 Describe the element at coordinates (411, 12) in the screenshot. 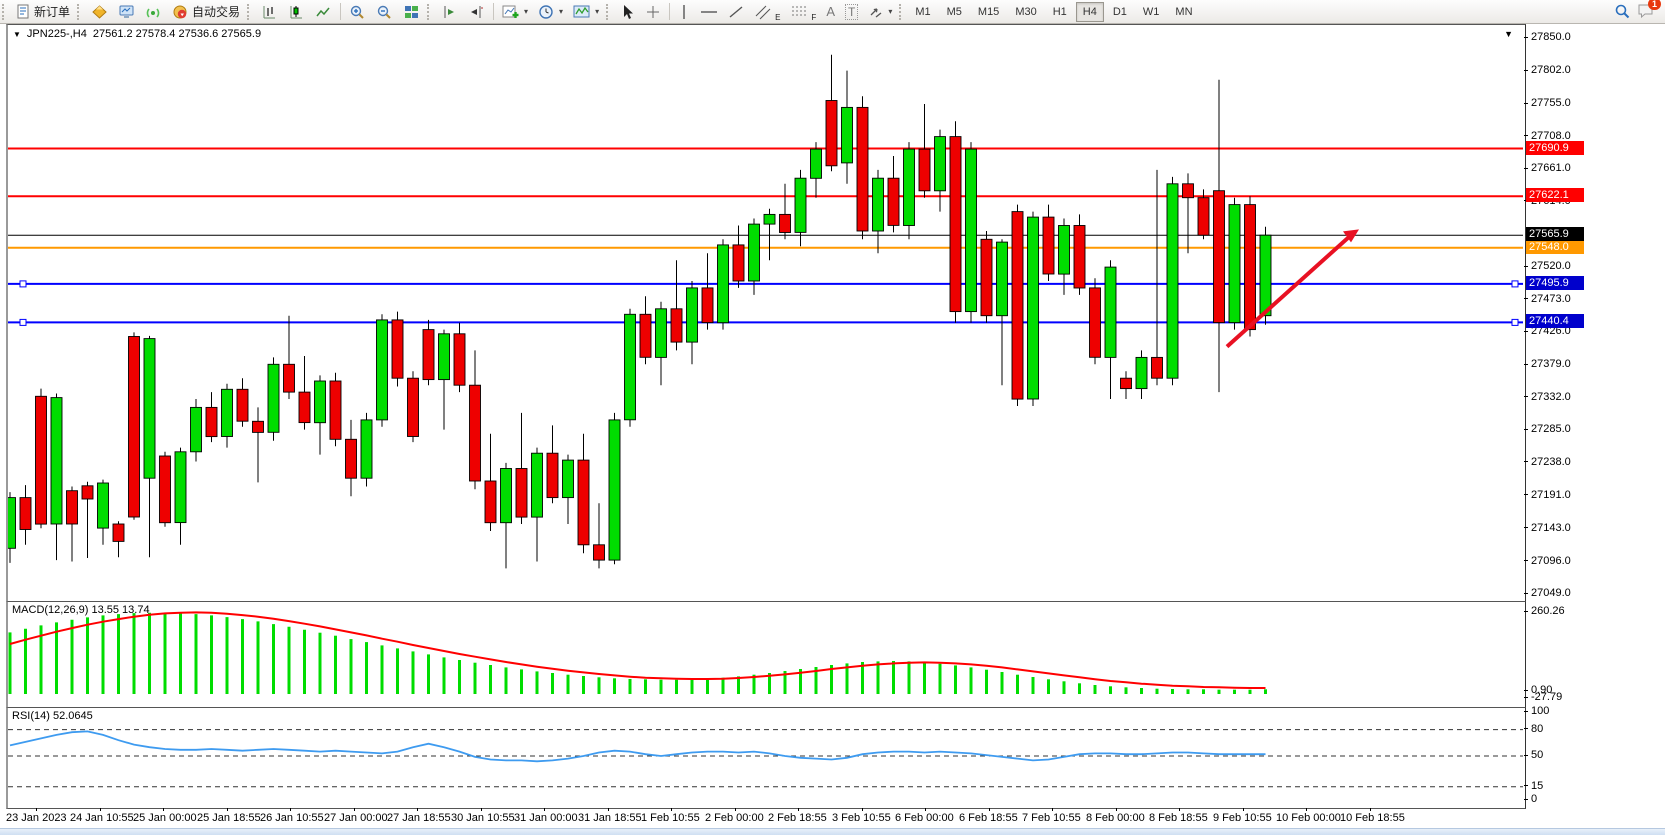

I see `tile-windows-button` at that location.